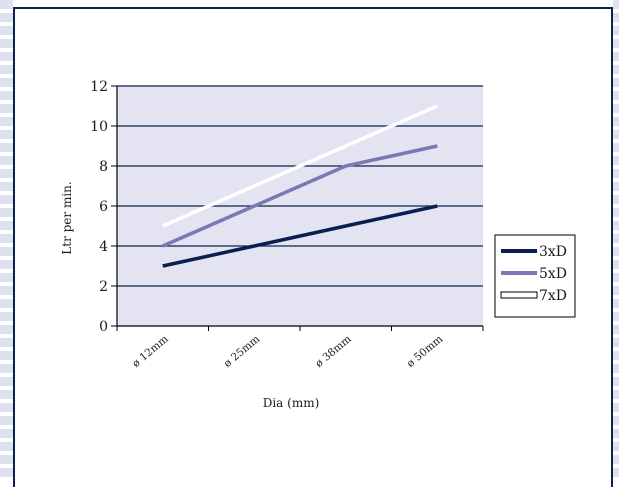 The height and width of the screenshot is (487, 619). I want to click on series-line-5xD, so click(300, 196).